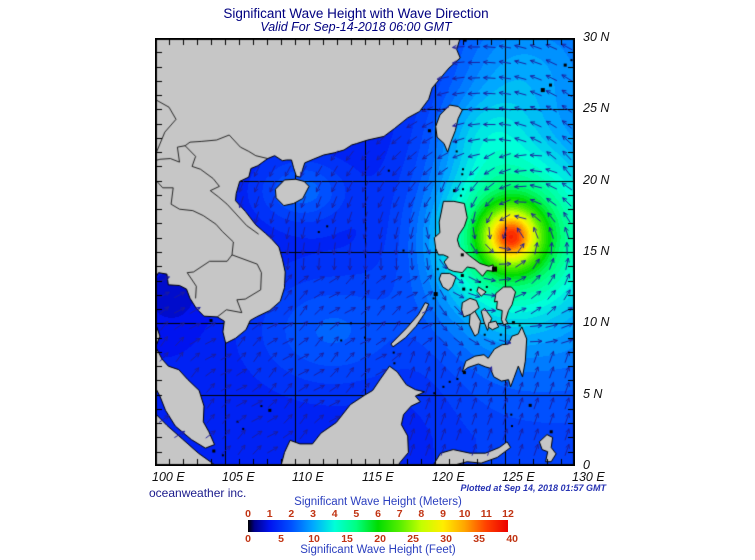 Image resolution: width=755 pixels, height=560 pixels. Describe the element at coordinates (448, 477) in the screenshot. I see `lon-tick-label: 120 E` at that location.